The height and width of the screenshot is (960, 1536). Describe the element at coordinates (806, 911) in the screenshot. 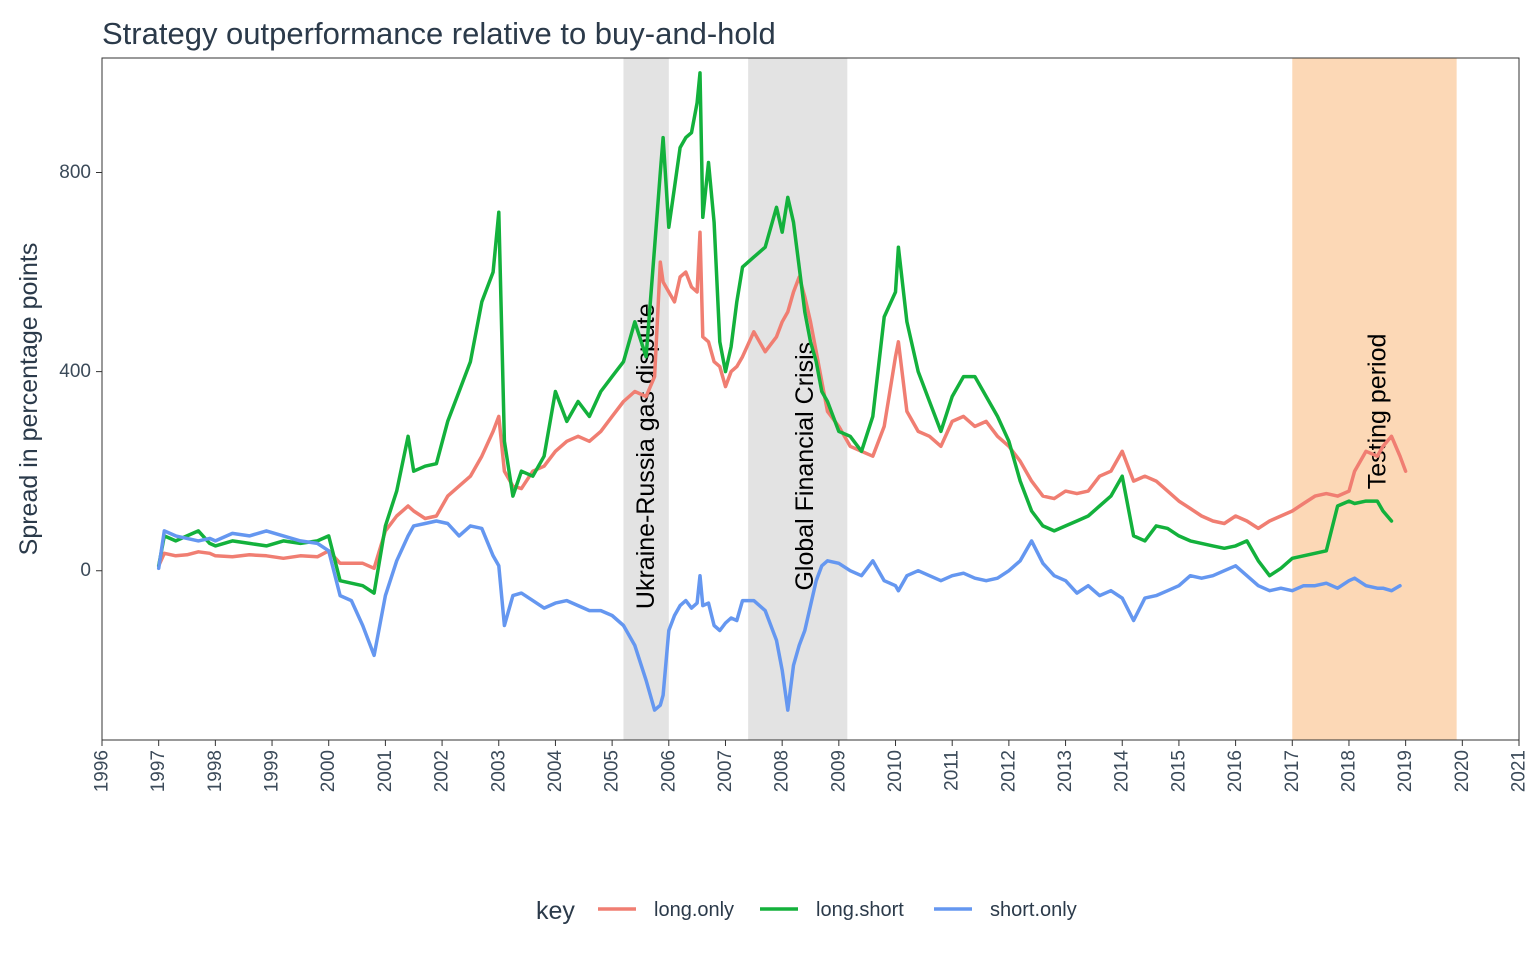

I see `legend: key long.only long.short short.only` at that location.